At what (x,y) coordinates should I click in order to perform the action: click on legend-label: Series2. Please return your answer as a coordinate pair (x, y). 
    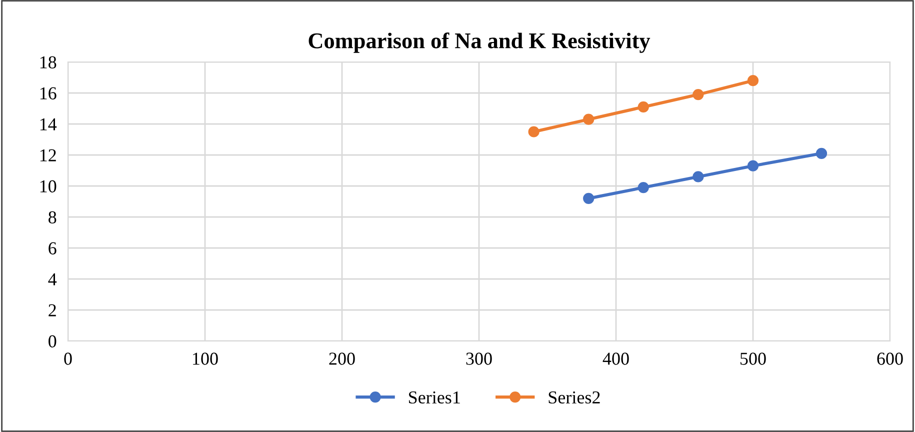
    Looking at the image, I should click on (574, 397).